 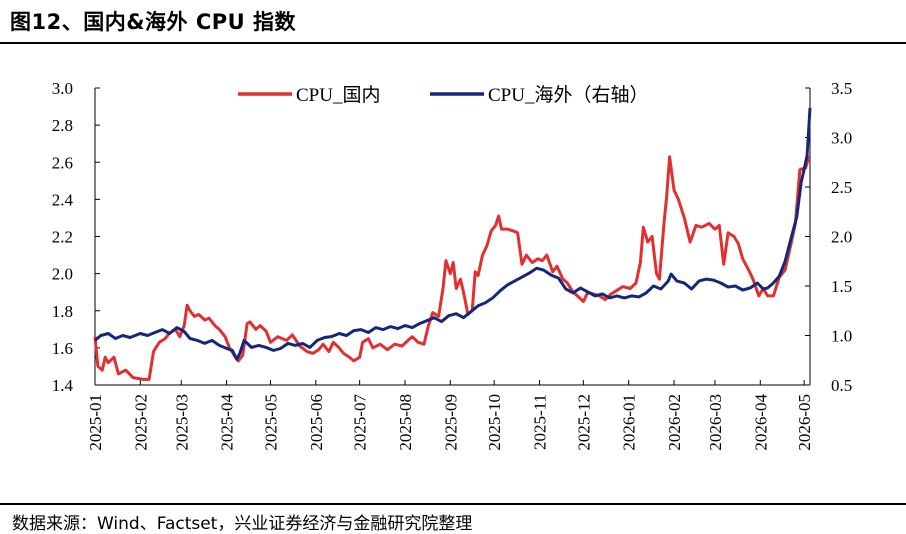 What do you see at coordinates (62, 274) in the screenshot?
I see `left-tick-label: 2.0` at bounding box center [62, 274].